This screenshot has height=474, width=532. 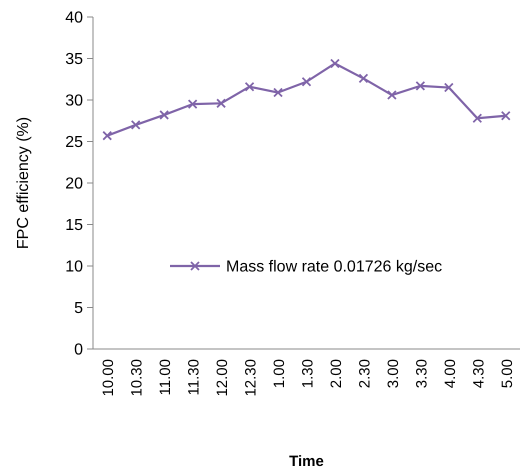 What do you see at coordinates (365, 373) in the screenshot?
I see `x-tick-label: 2.30` at bounding box center [365, 373].